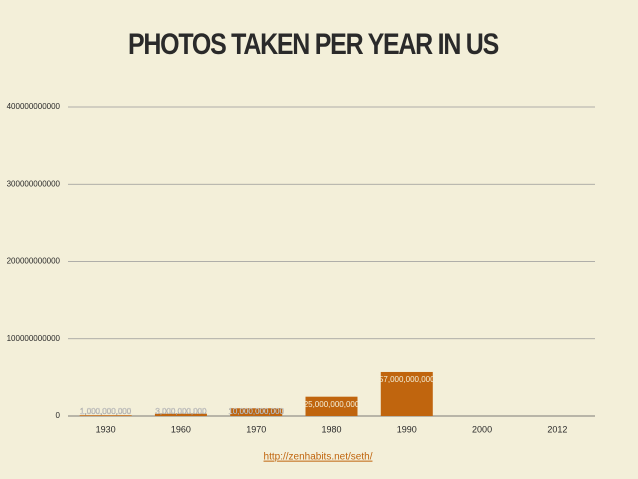 The width and height of the screenshot is (638, 479). What do you see at coordinates (256, 429) in the screenshot?
I see `x-tick-label: 1970` at bounding box center [256, 429].